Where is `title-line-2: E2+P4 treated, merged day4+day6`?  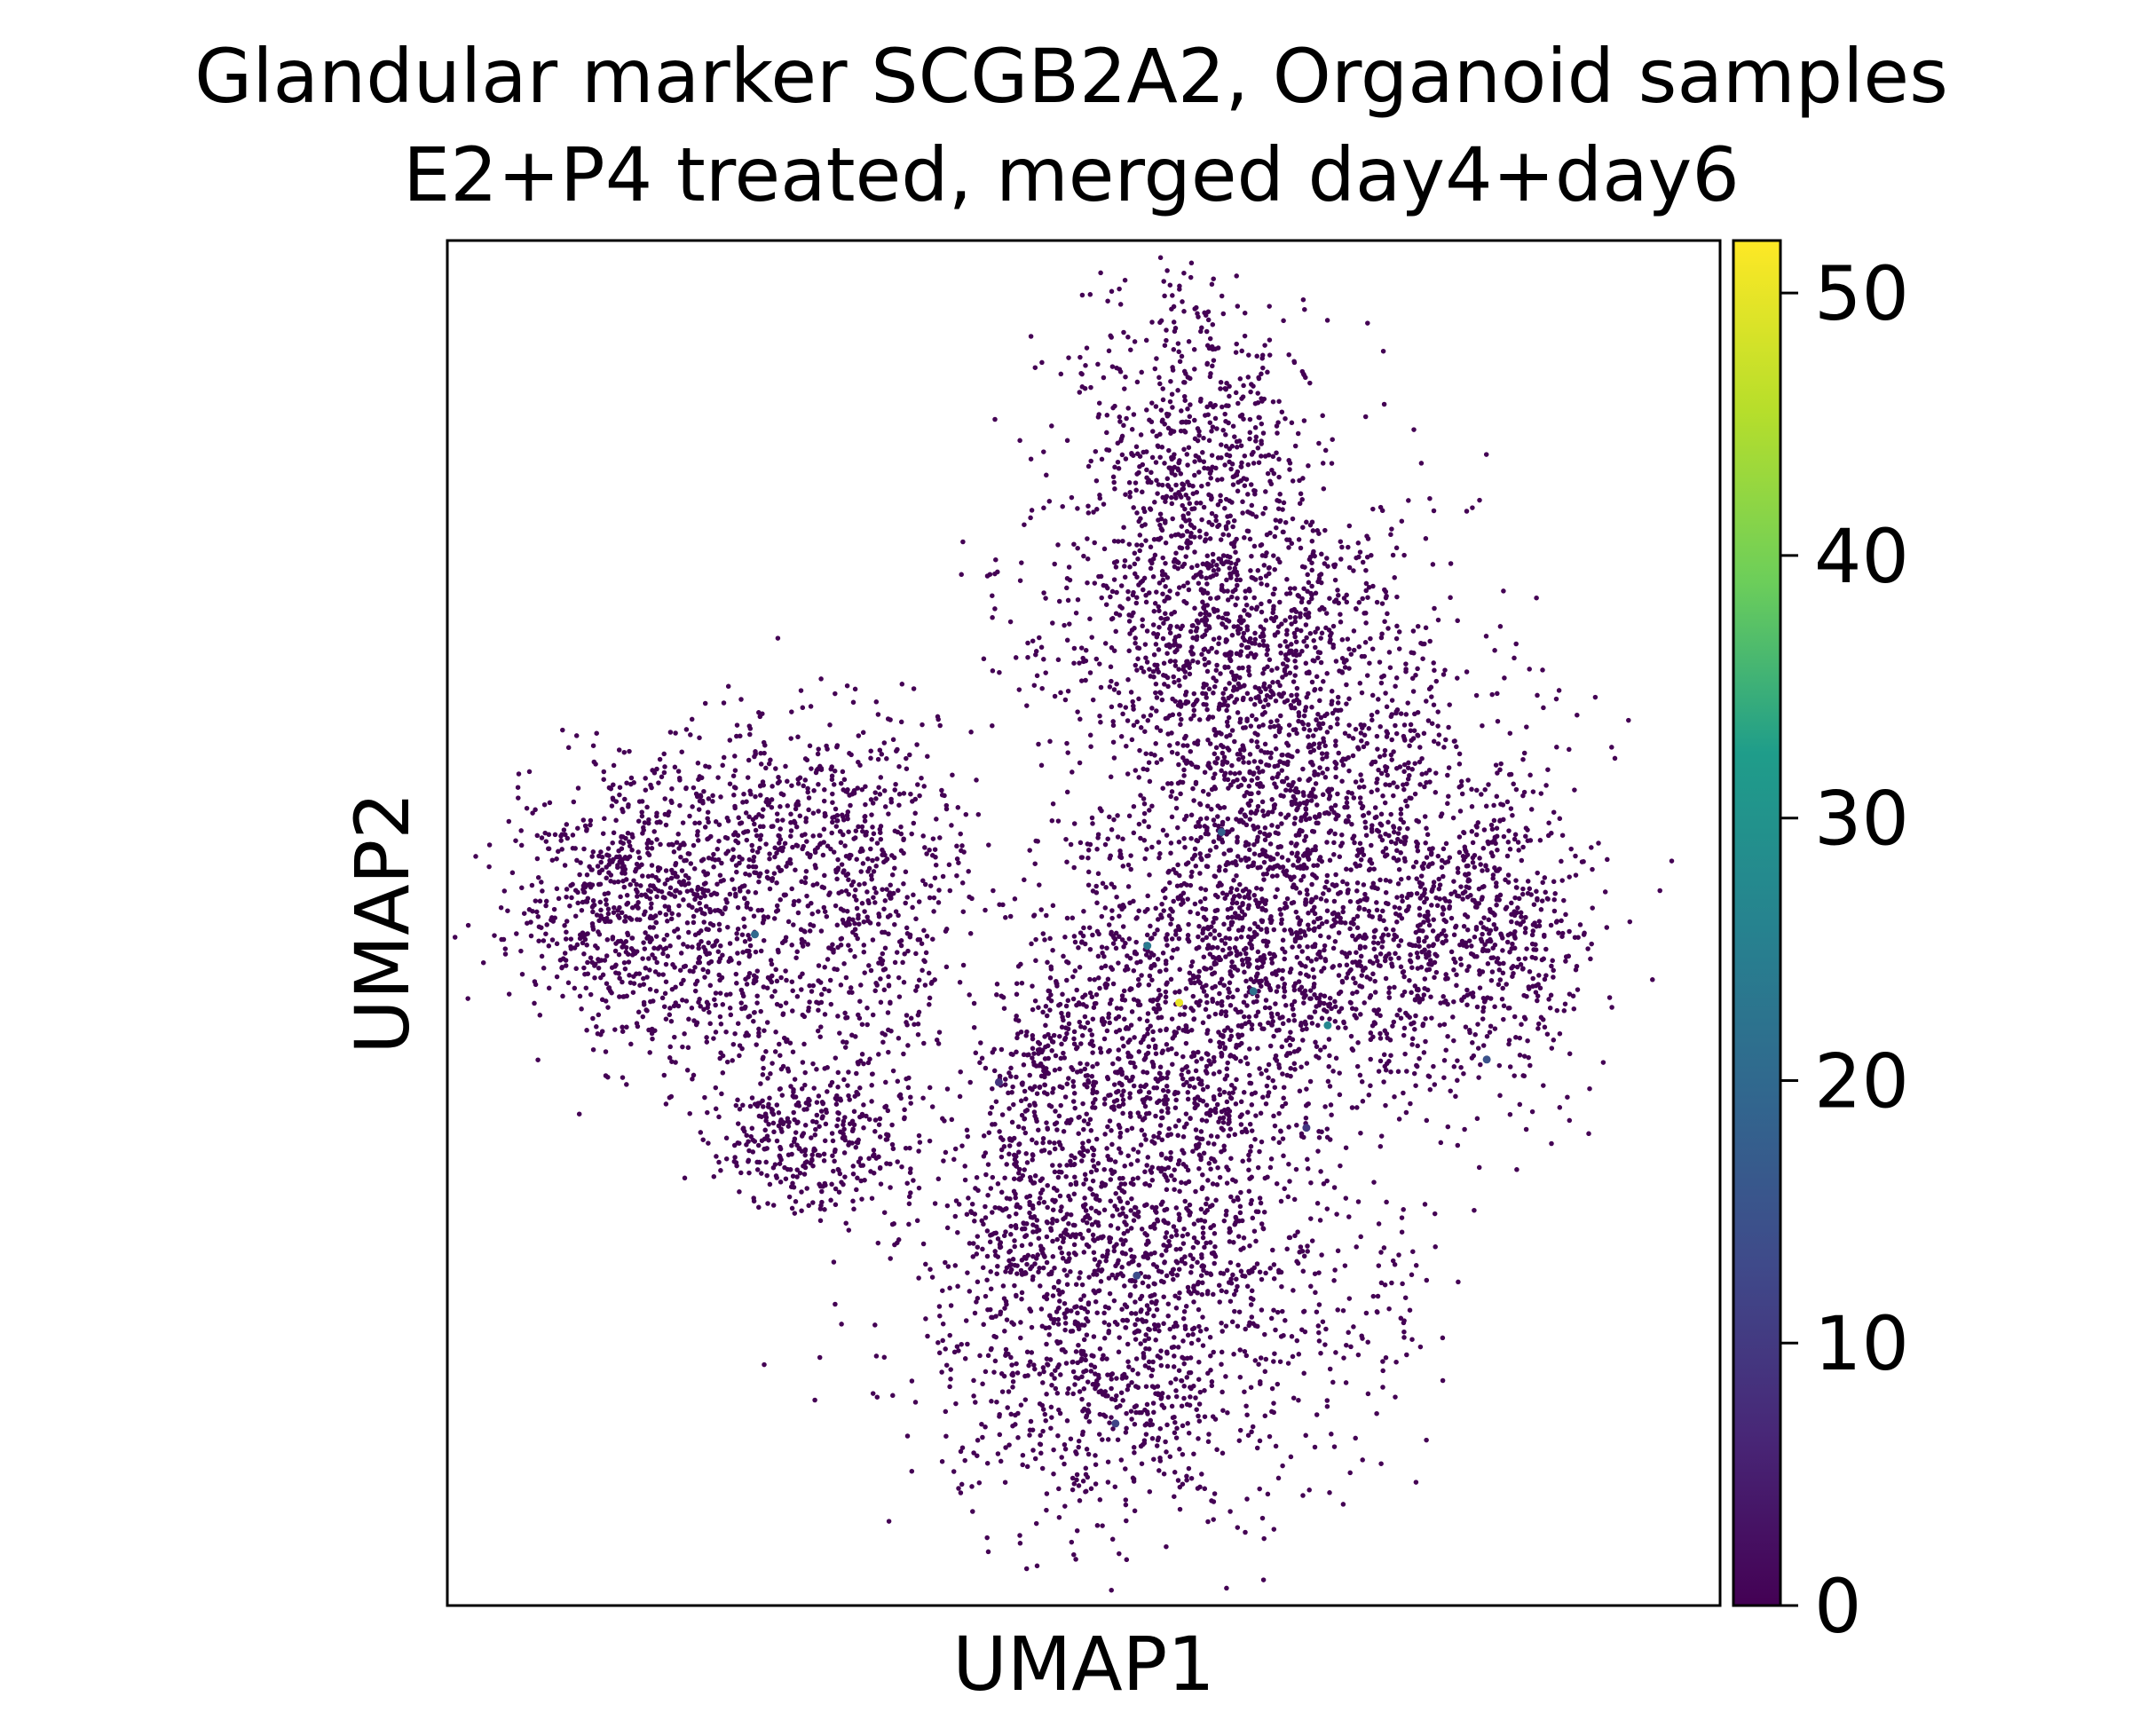 title-line-2: E2+P4 treated, merged day4+day6 is located at coordinates (1071, 174).